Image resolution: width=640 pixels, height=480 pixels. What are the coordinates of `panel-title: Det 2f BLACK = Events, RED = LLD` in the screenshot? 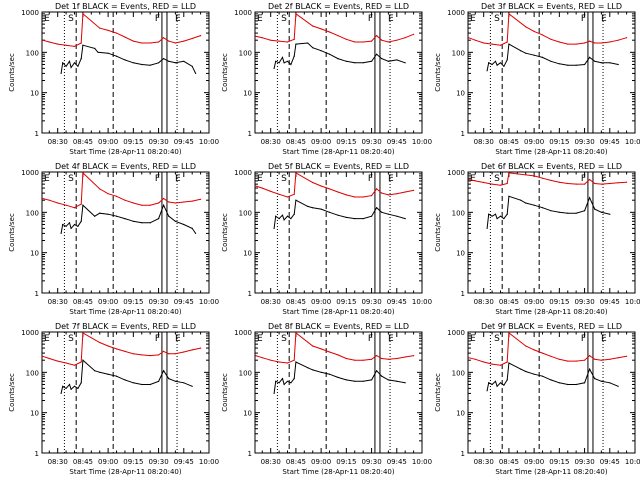 It's located at (338, 6).